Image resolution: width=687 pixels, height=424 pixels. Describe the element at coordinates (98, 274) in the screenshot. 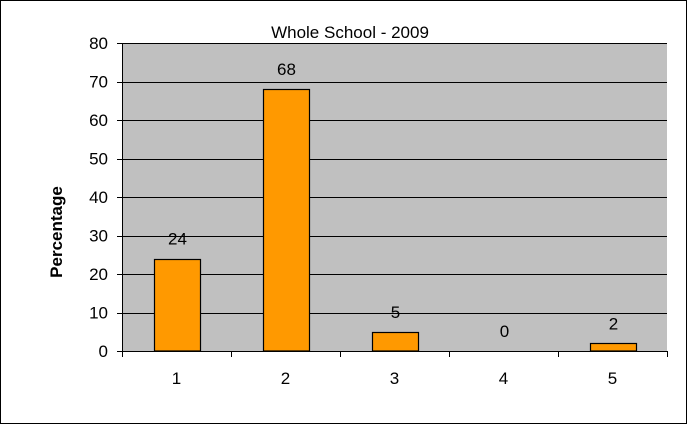

I see `y-tick-label: 20` at that location.